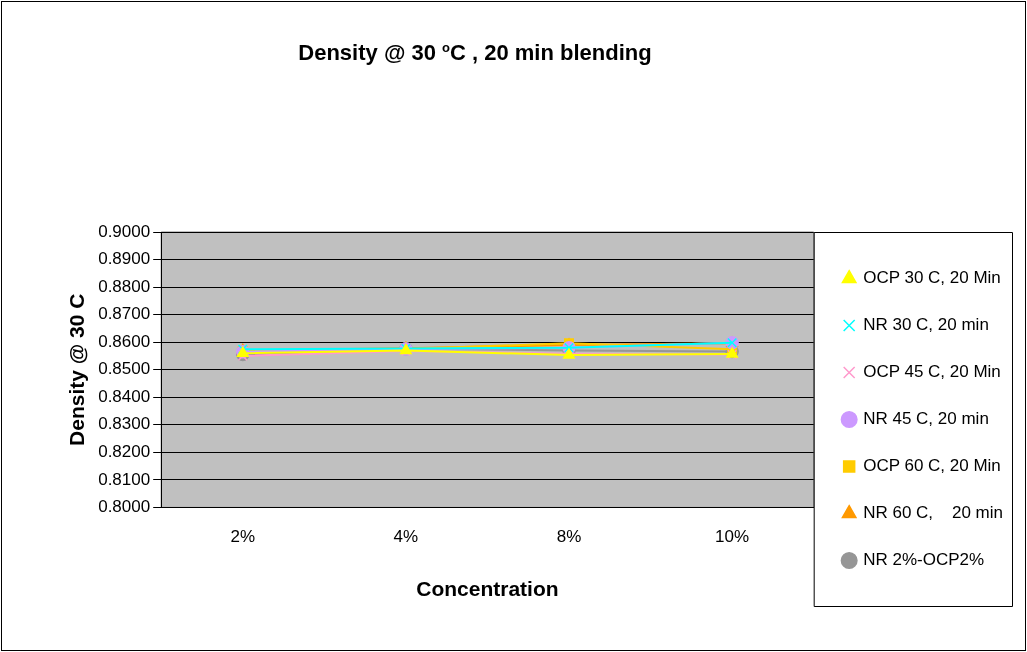 The height and width of the screenshot is (652, 1027). Describe the element at coordinates (124, 396) in the screenshot. I see `y-tick-label: 0.8400` at that location.